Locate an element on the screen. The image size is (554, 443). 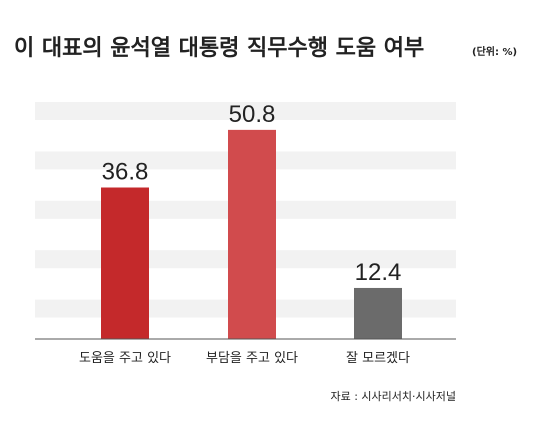
value-label: 36.8 is located at coordinates (125, 172).